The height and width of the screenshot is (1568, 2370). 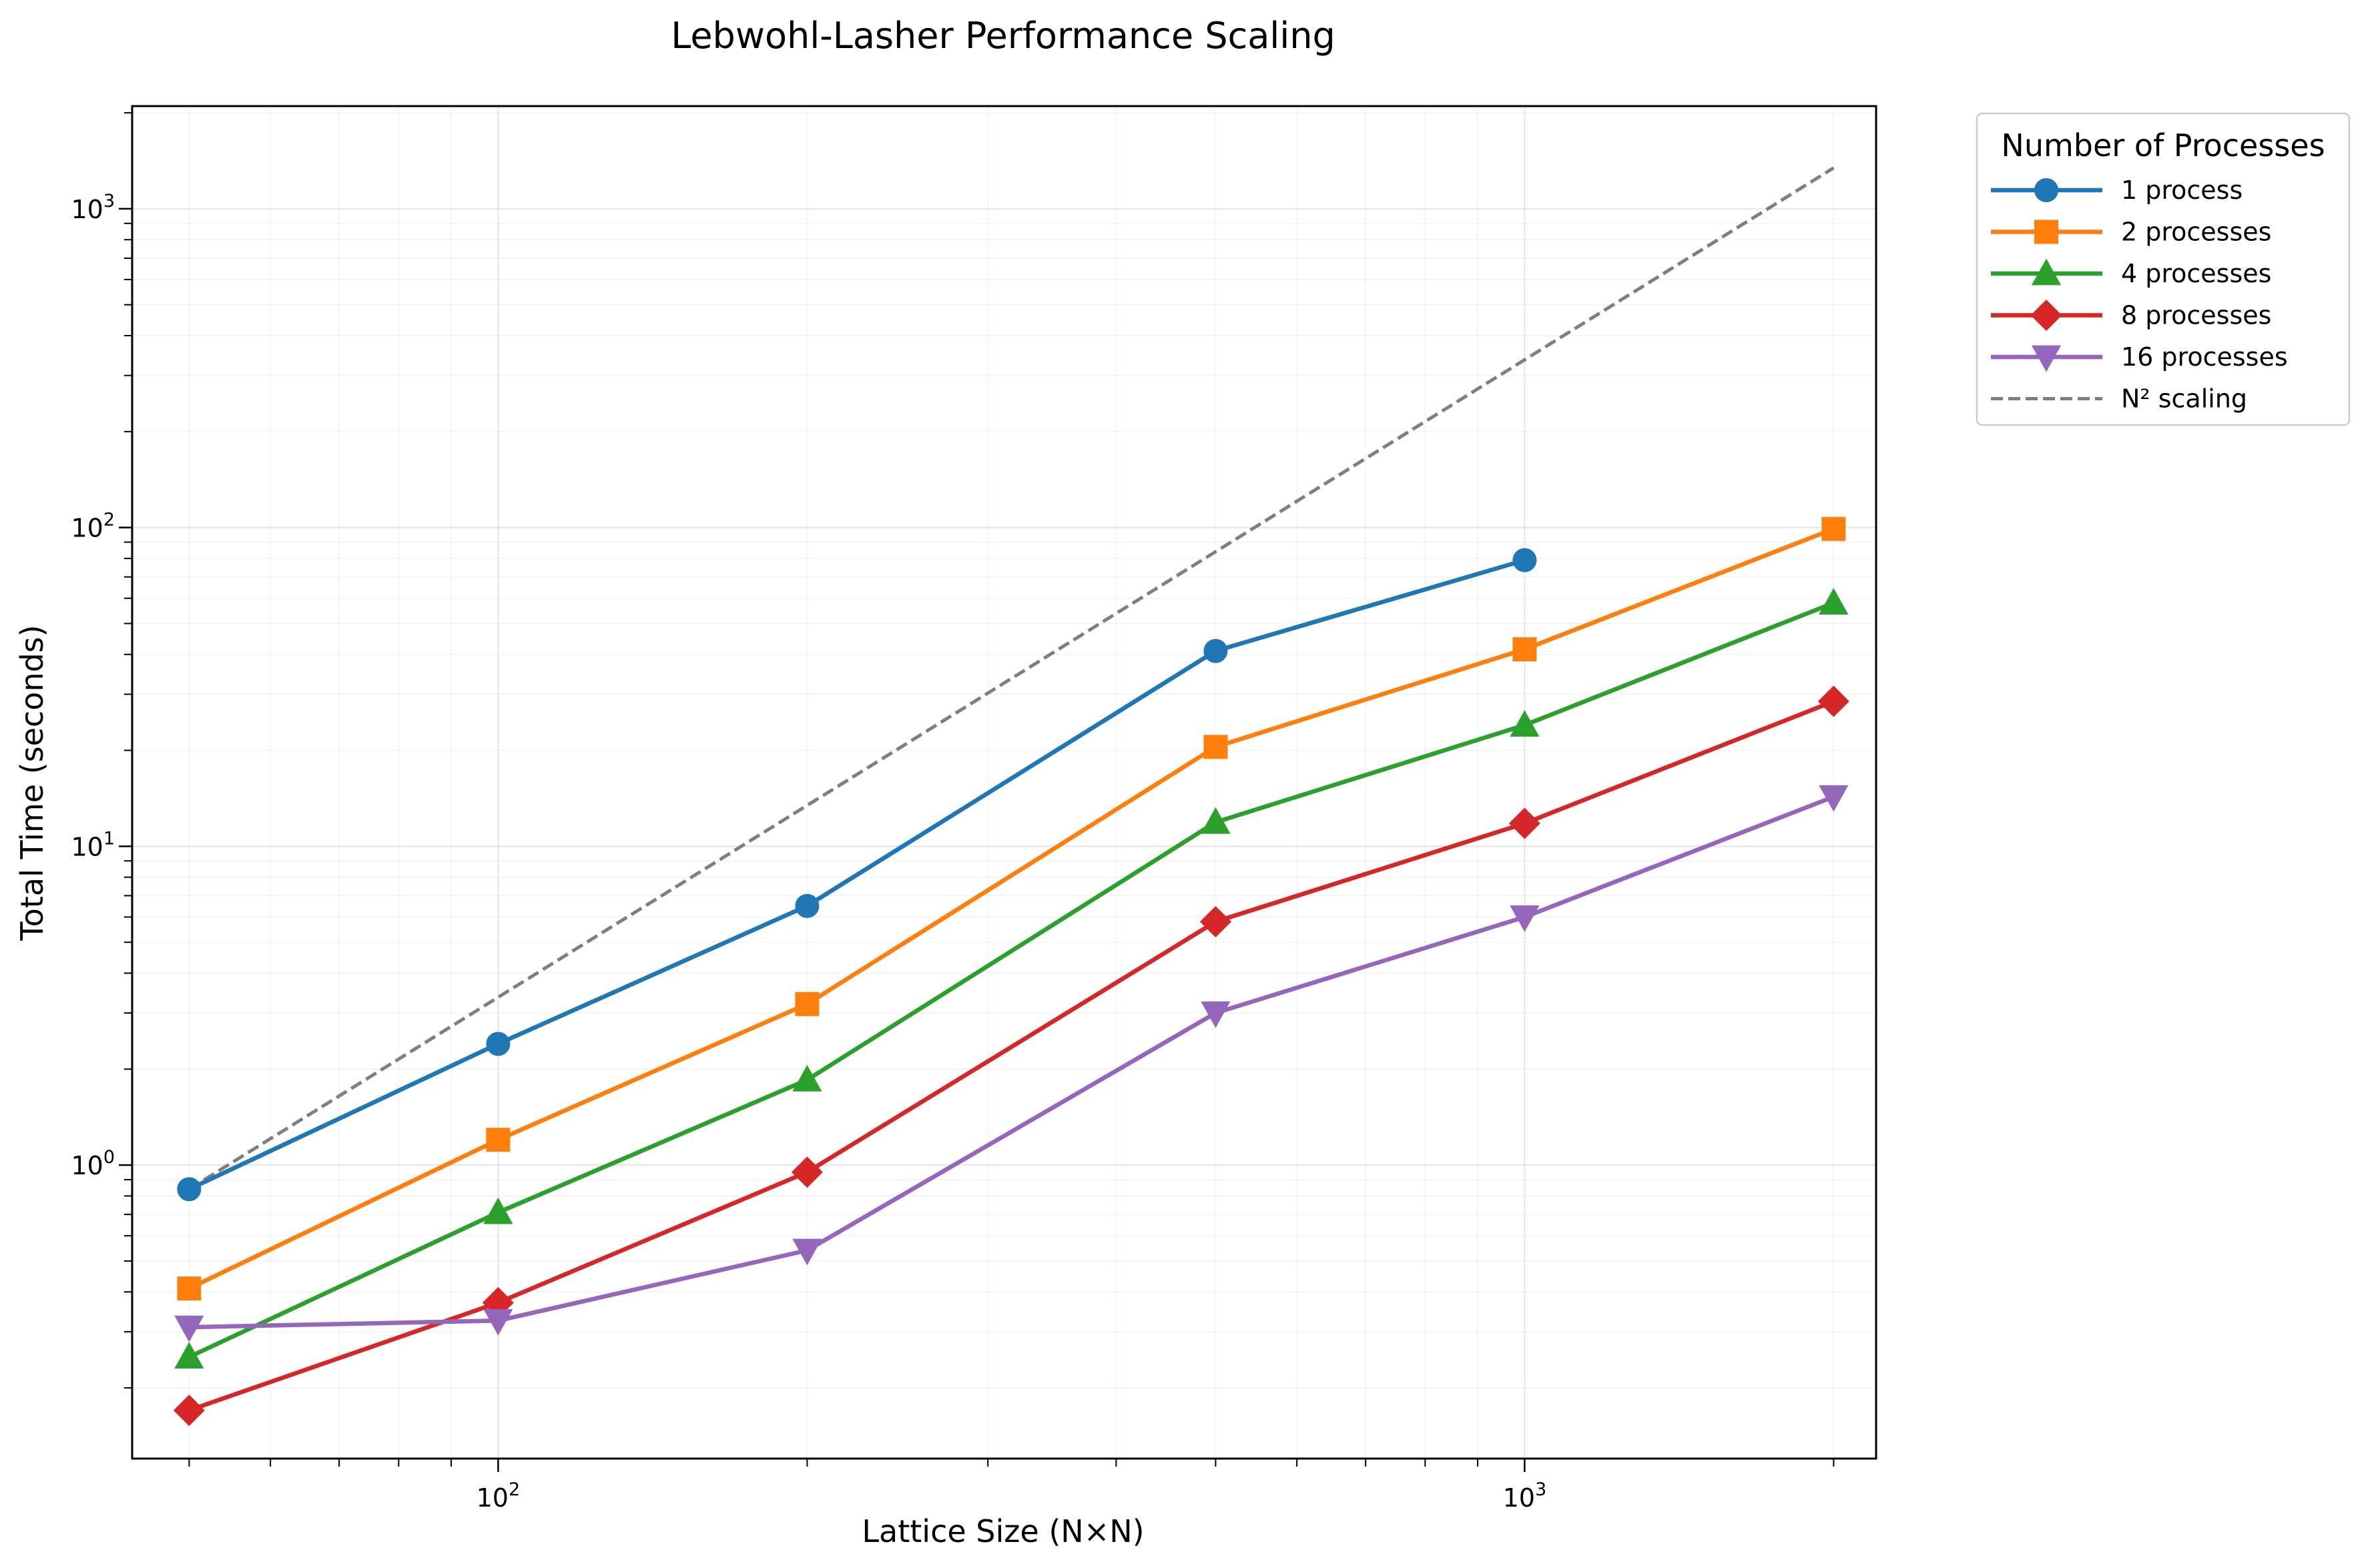 What do you see at coordinates (2119, 399) in the screenshot?
I see `legend-entry: N² scaling` at bounding box center [2119, 399].